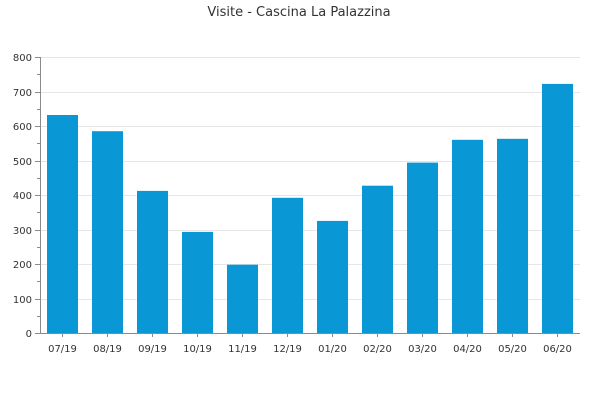 The image size is (600, 400). Describe the element at coordinates (557, 349) in the screenshot. I see `x-tick-label: 06/20` at that location.